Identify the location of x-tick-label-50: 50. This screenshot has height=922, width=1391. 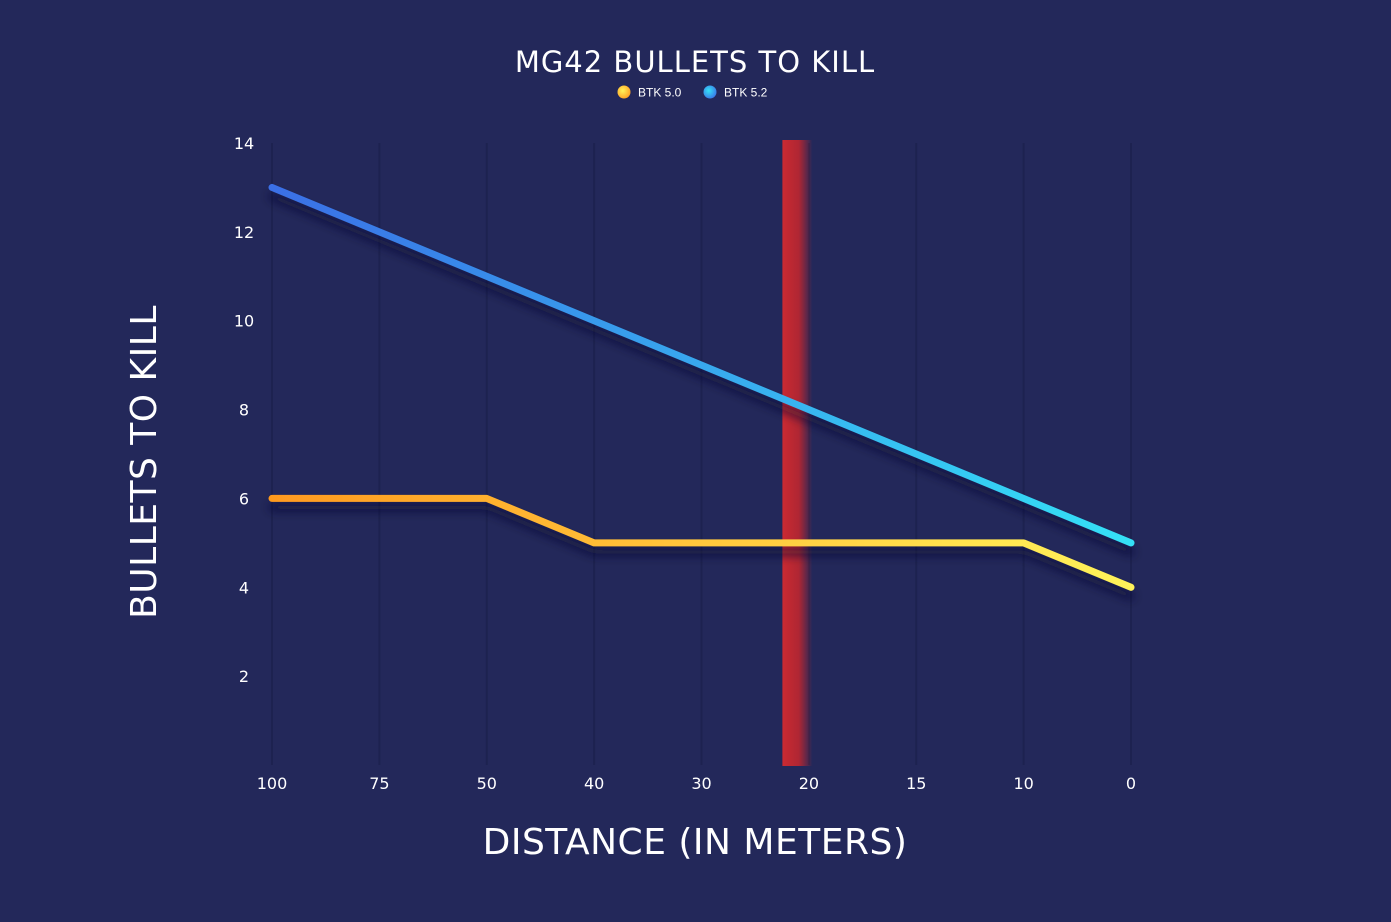
(487, 783).